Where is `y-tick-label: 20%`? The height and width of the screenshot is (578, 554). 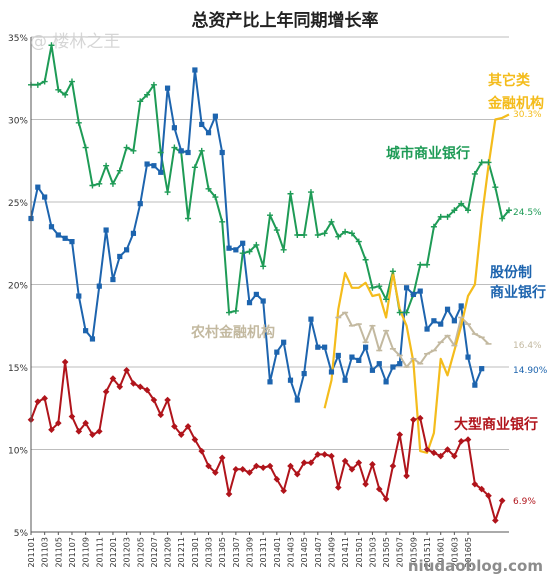 y-tick-label: 20% is located at coordinates (18, 287).